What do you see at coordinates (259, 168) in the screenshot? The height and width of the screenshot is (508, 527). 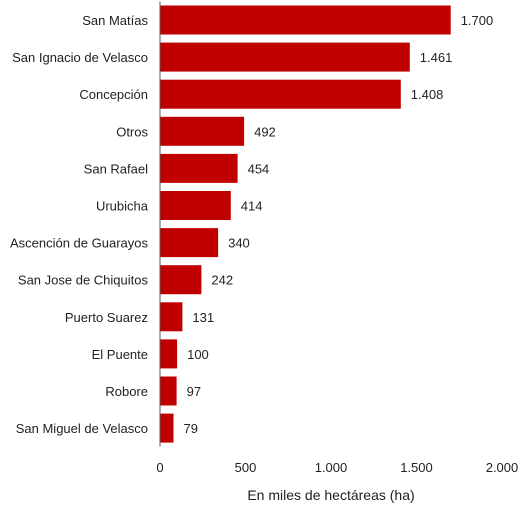 I see `bar-value-label: 454` at bounding box center [259, 168].